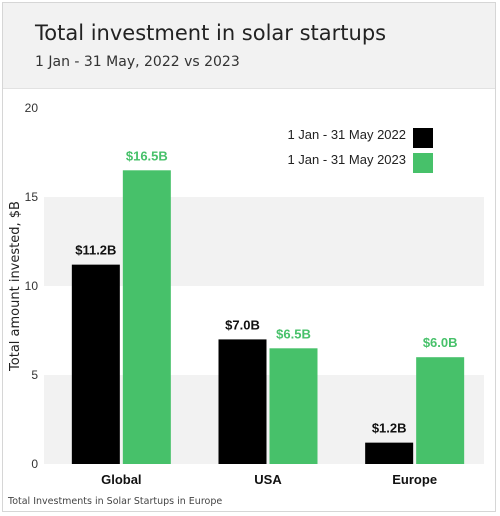  Describe the element at coordinates (95, 250) in the screenshot. I see `data-label: $11.2B` at that location.